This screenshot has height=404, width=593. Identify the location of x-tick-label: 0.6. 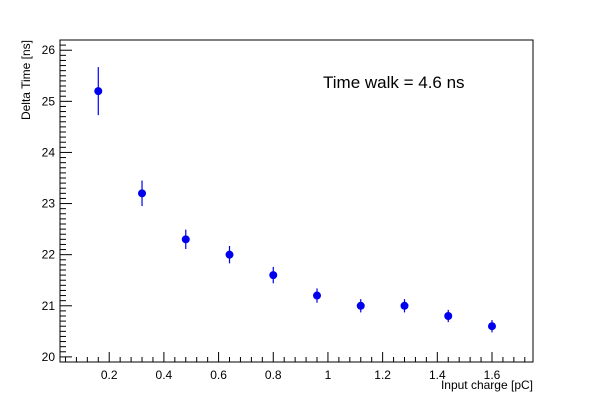
(218, 375).